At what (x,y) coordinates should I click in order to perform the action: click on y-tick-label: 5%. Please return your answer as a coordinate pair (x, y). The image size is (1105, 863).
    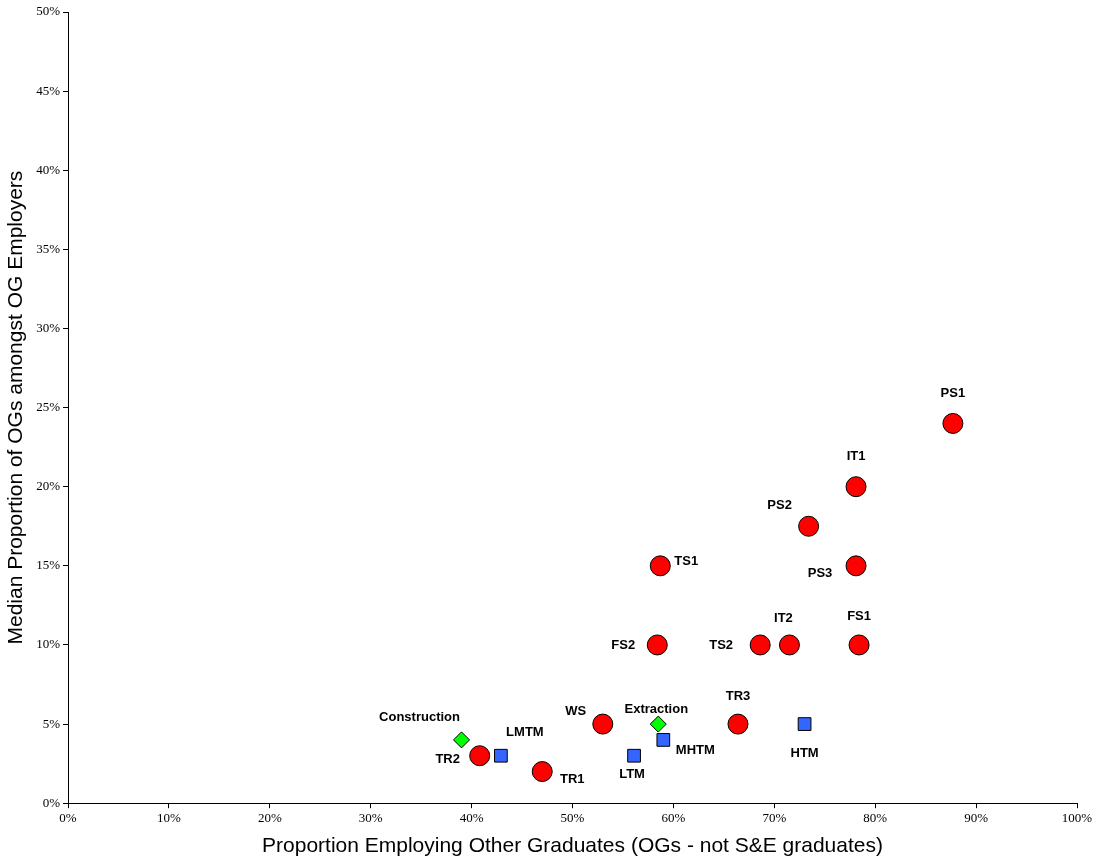
    Looking at the image, I should click on (51, 723).